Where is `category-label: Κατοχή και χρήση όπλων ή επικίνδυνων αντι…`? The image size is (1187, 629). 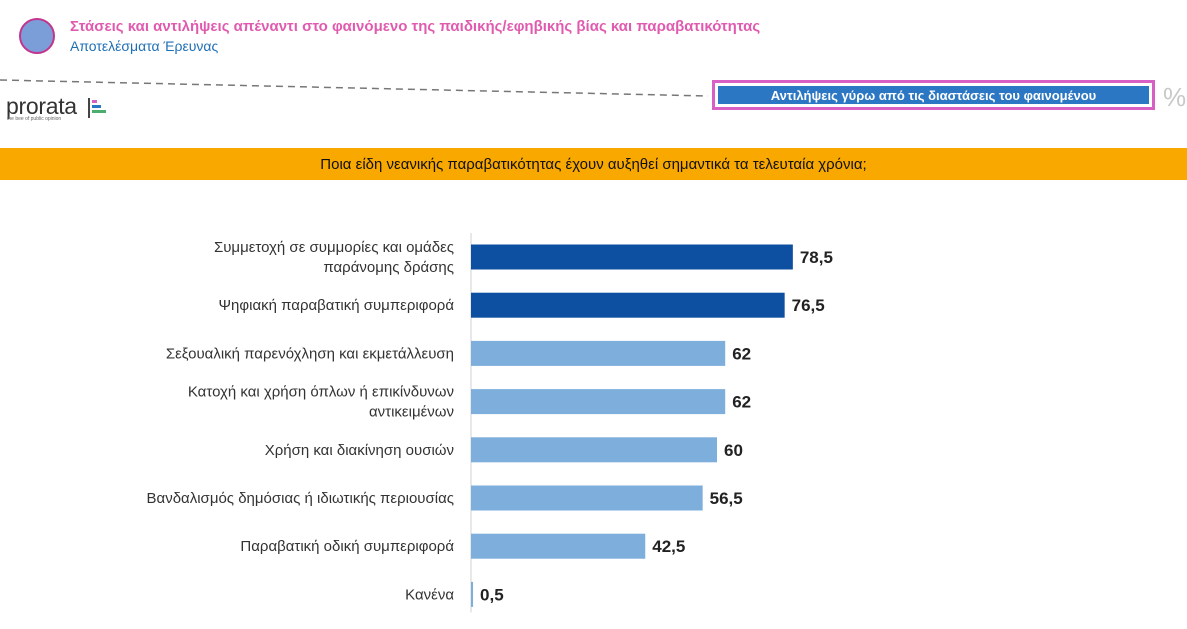 category-label: Κατοχή και χρήση όπλων ή επικίνδυνων αντι… is located at coordinates (321, 402).